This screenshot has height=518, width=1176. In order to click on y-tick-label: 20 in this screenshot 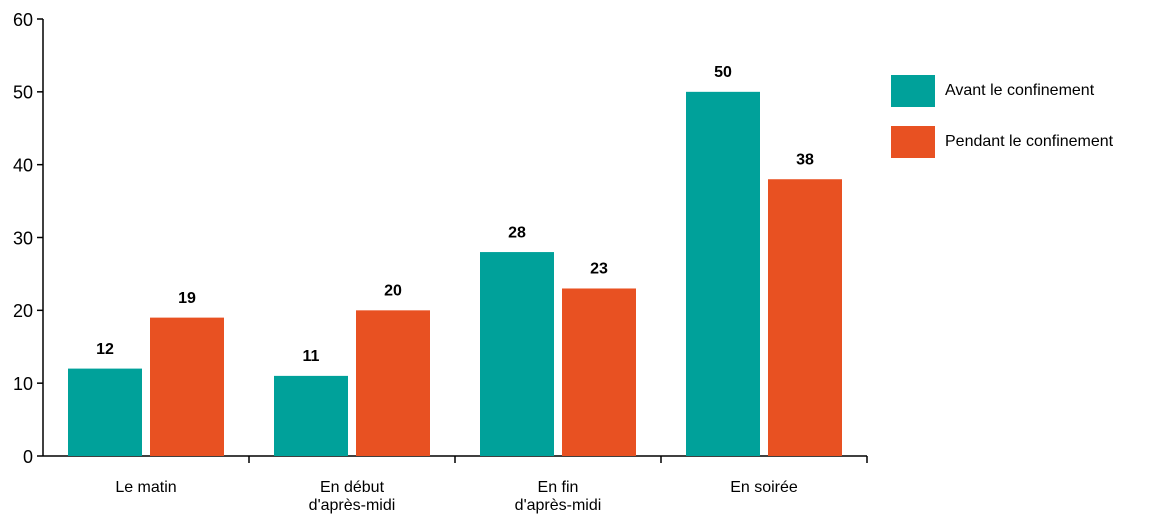, I will do `click(23, 311)`.